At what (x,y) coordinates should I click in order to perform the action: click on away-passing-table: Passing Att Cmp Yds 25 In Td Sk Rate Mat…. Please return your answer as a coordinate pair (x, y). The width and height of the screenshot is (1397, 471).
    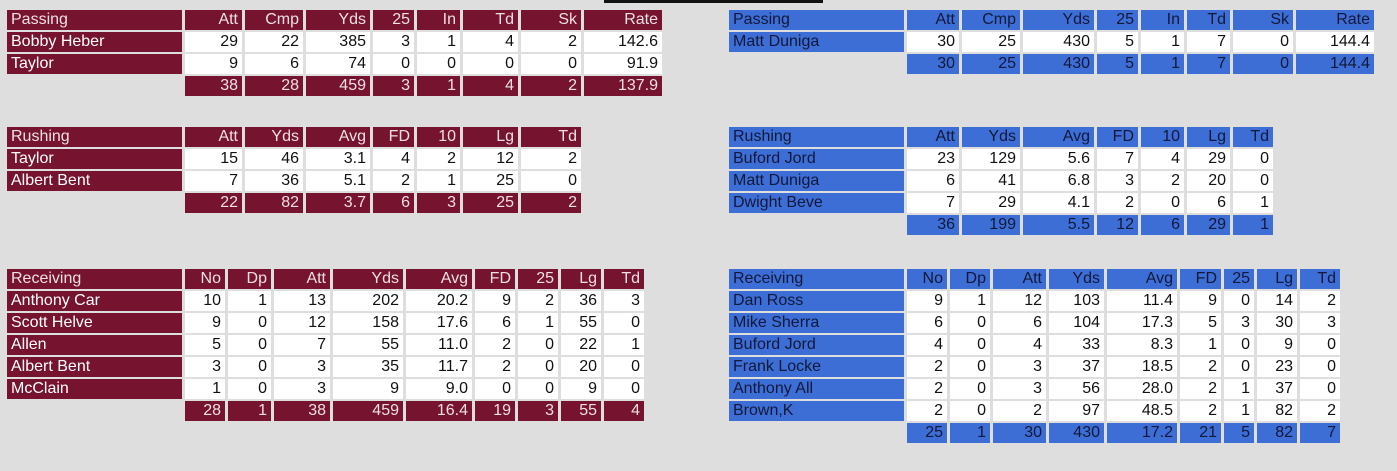
    Looking at the image, I should click on (1051, 42).